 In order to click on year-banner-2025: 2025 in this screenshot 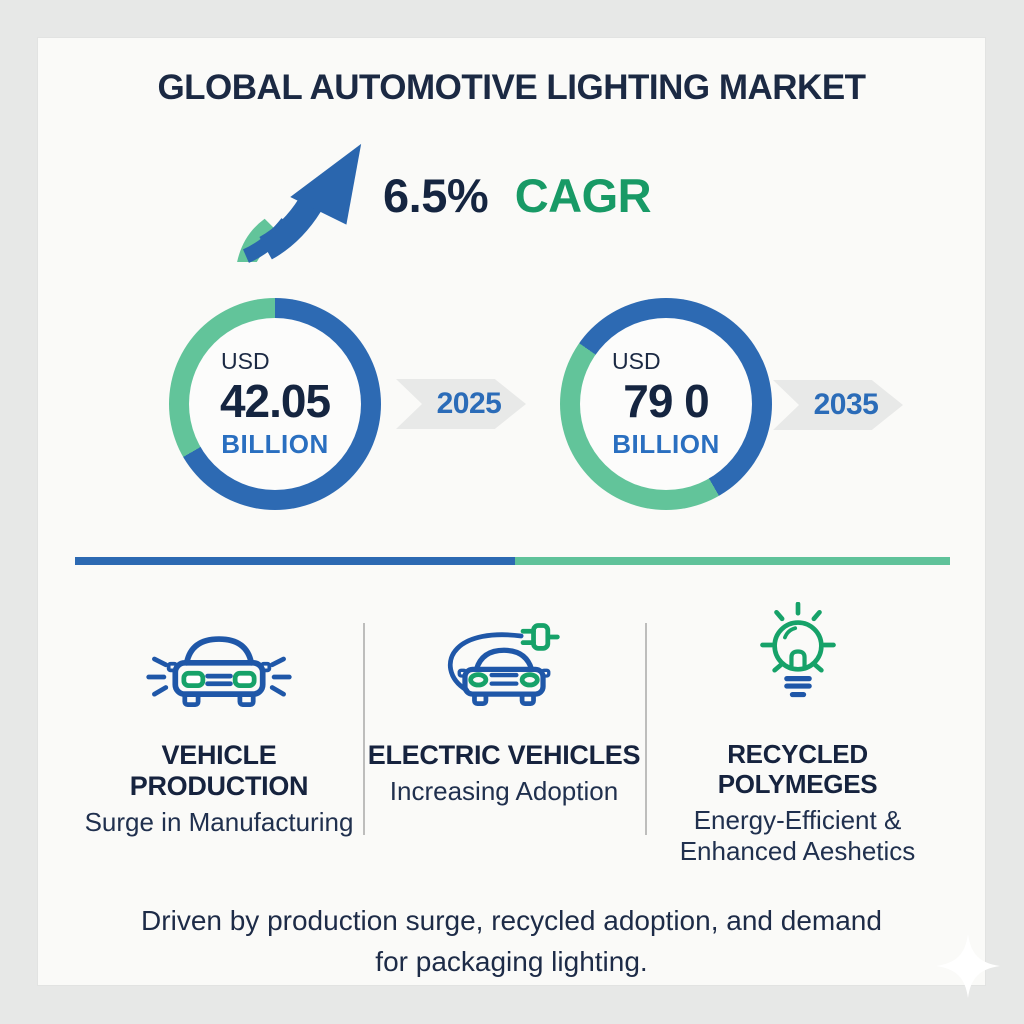, I will do `click(461, 404)`.